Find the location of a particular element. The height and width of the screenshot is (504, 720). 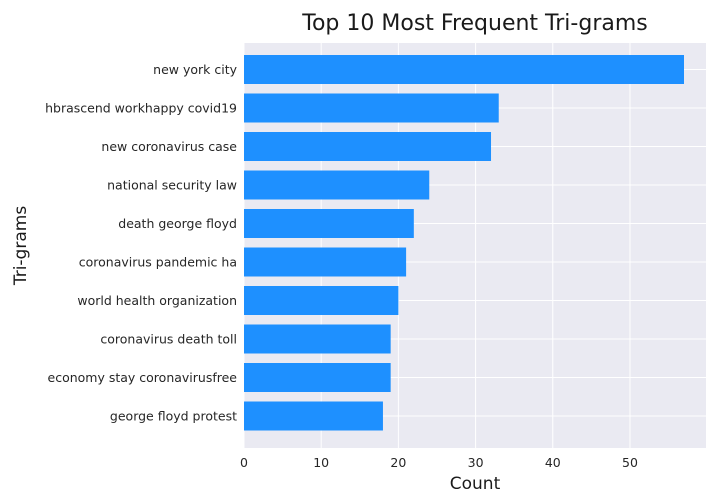

x-tick-label: 0 is located at coordinates (244, 462).